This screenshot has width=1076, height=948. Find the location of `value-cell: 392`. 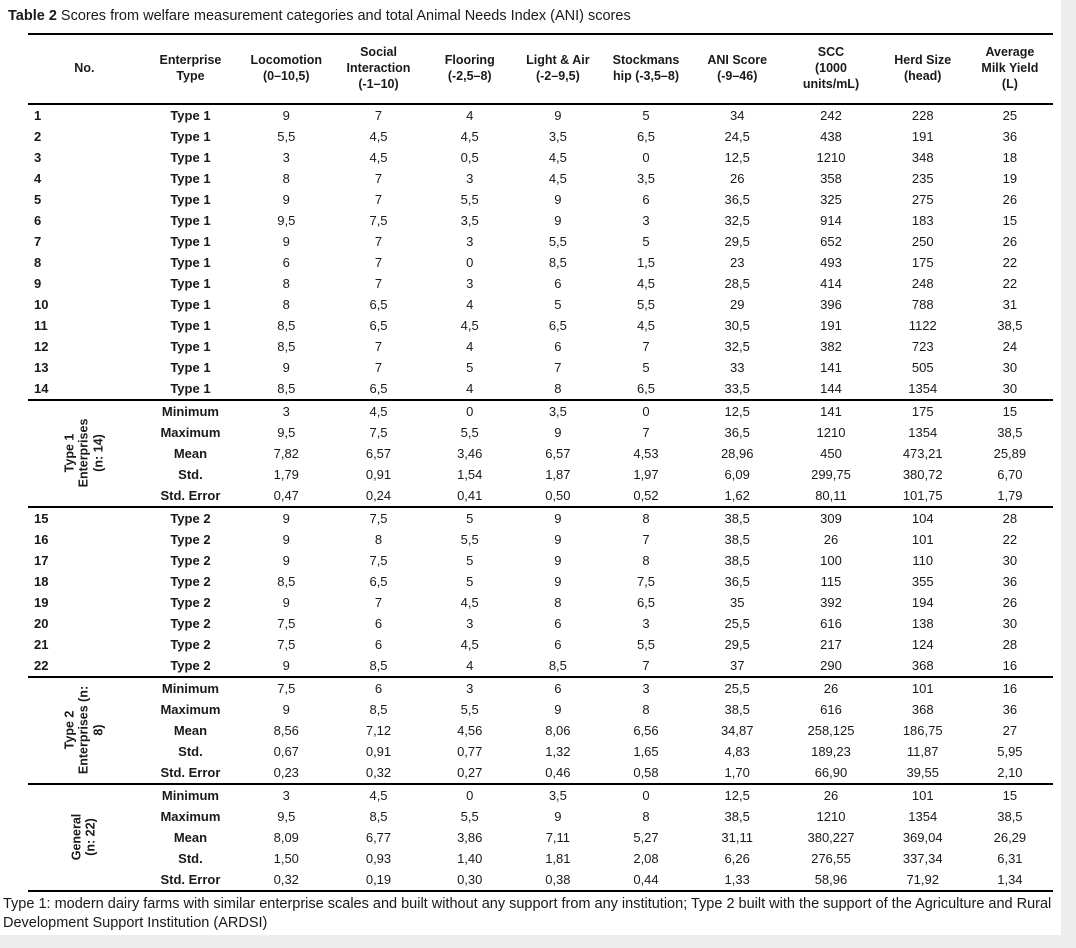

value-cell: 392 is located at coordinates (831, 602).